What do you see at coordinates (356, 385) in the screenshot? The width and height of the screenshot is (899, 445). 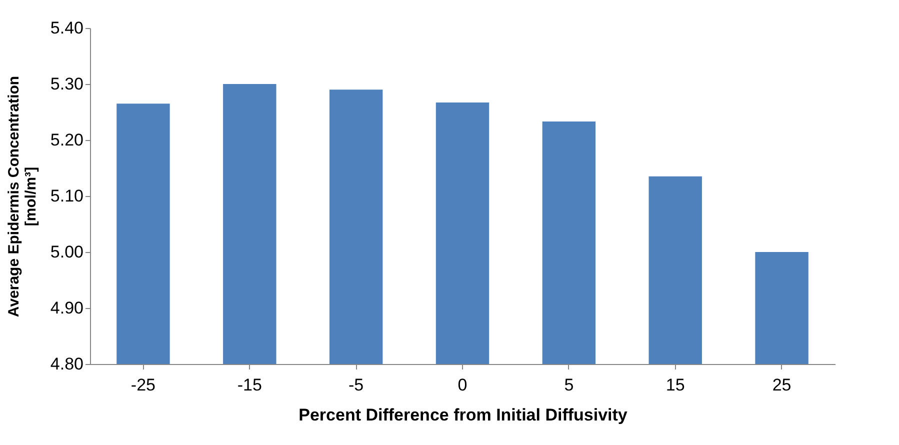 I see `x-tick-label: -5` at bounding box center [356, 385].